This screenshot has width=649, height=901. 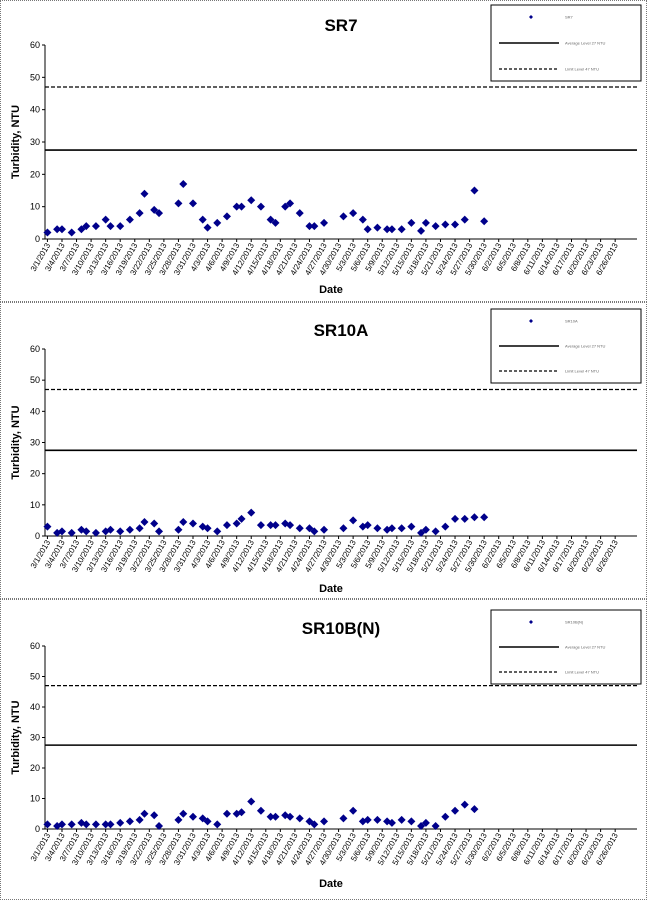 I want to click on y-tick-label: 30, so click(x=35, y=443).